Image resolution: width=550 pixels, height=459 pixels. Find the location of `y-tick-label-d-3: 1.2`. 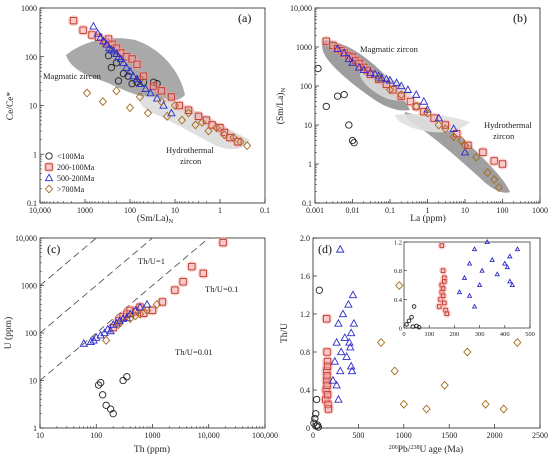

y-tick-label-d-3: 1.2 is located at coordinates (305, 314).